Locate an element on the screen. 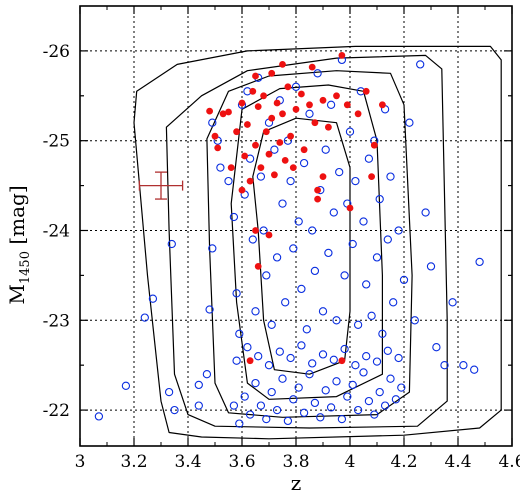 The width and height of the screenshot is (520, 495). y-axis-label-unit: [mag] is located at coordinates (17, 218).